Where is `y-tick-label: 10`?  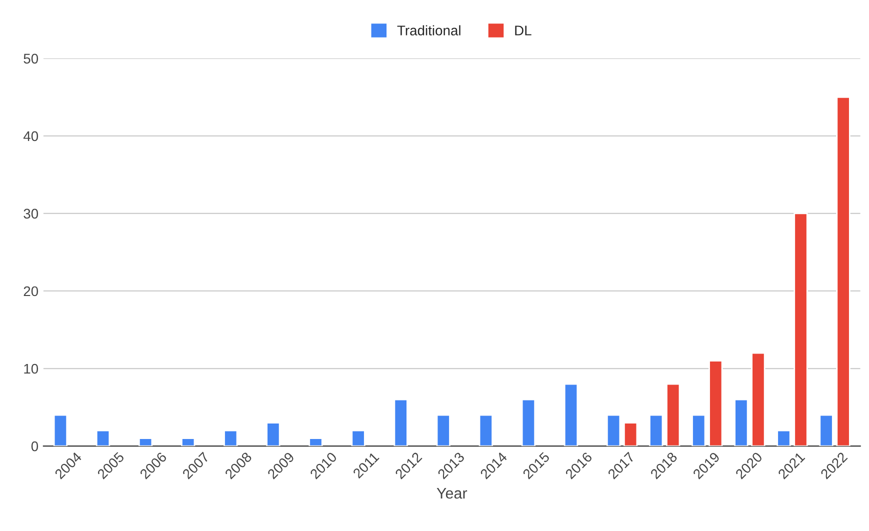 y-tick-label: 10 is located at coordinates (31, 369).